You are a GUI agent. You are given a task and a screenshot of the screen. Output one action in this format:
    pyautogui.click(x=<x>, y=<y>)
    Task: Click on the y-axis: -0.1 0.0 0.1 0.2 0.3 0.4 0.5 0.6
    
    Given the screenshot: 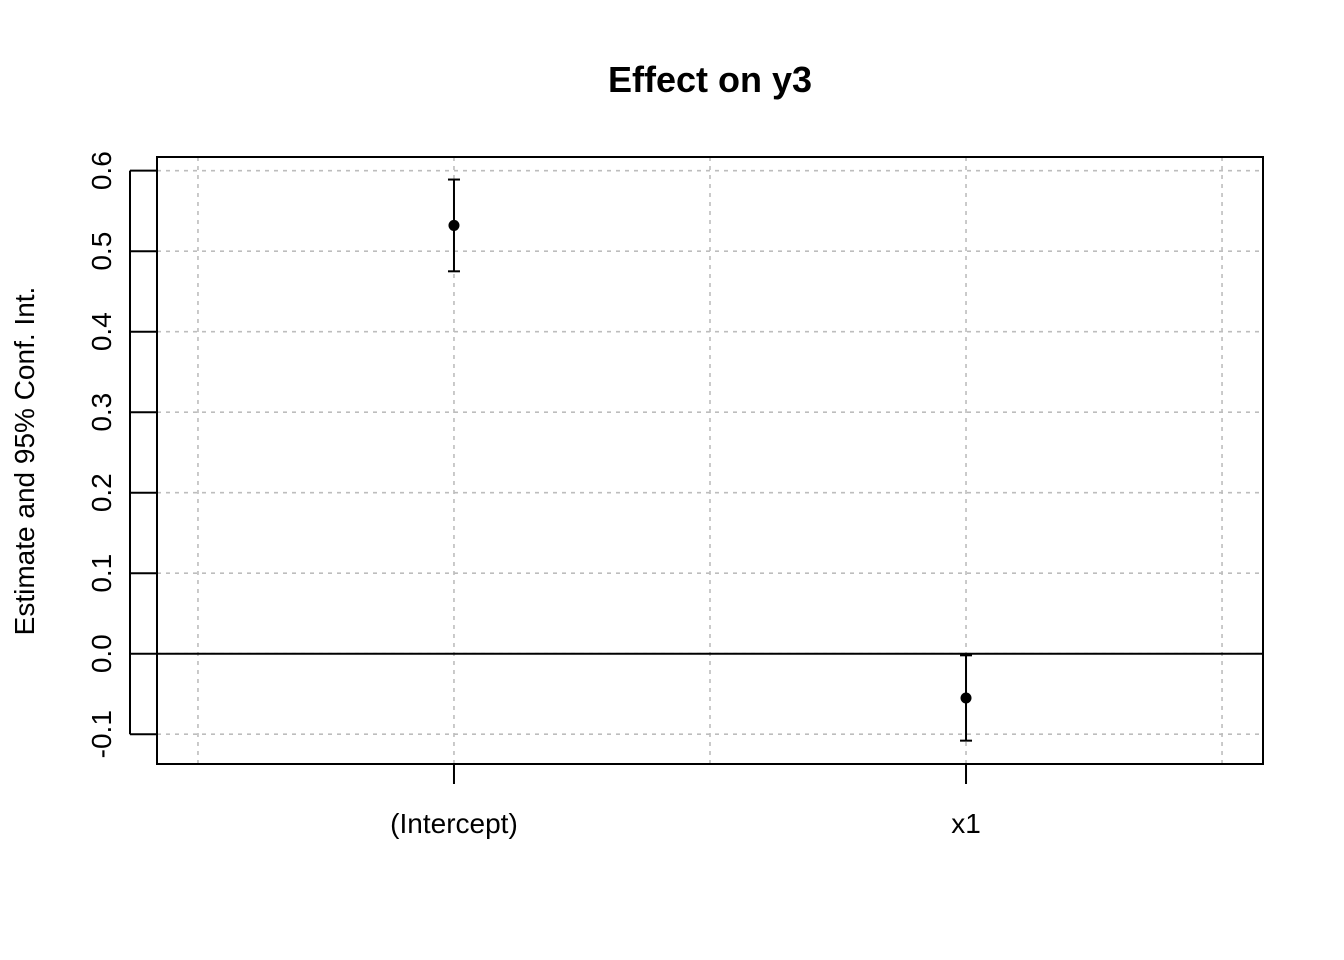 What is the action you would take?
    pyautogui.click(x=121, y=454)
    